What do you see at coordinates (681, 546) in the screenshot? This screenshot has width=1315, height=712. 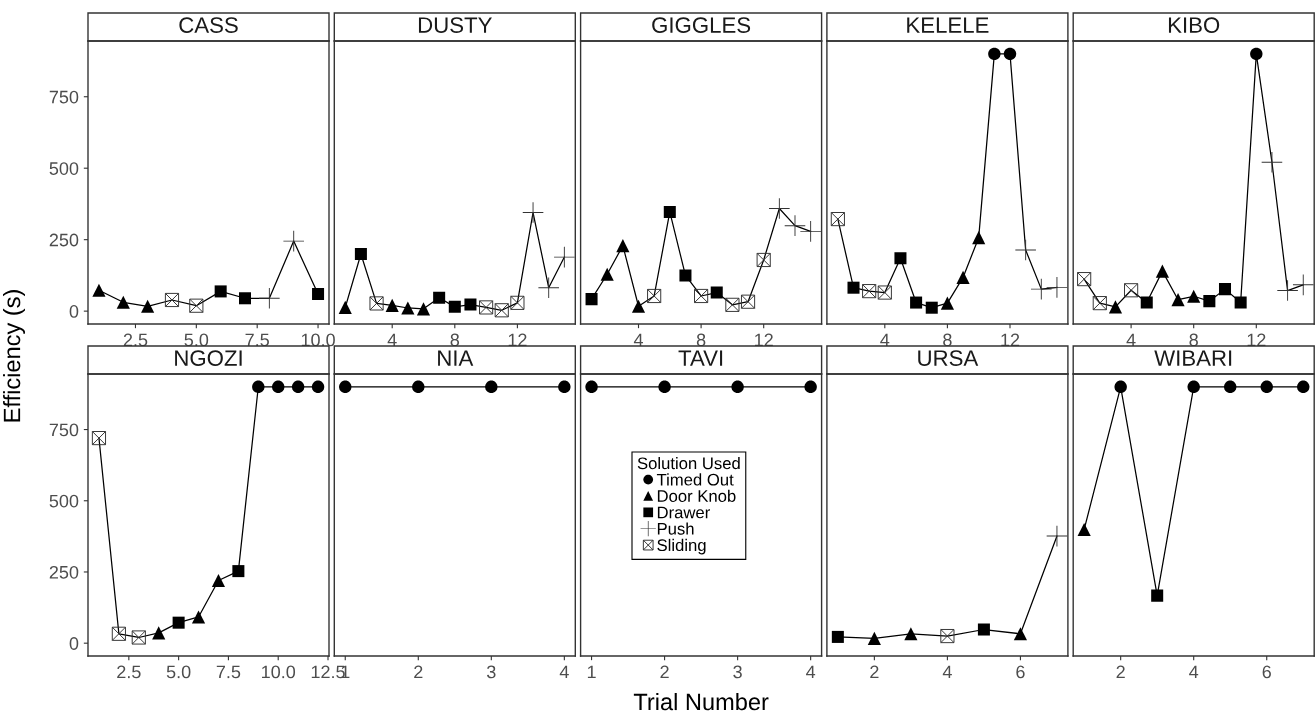 I see `legend-label: Sliding` at bounding box center [681, 546].